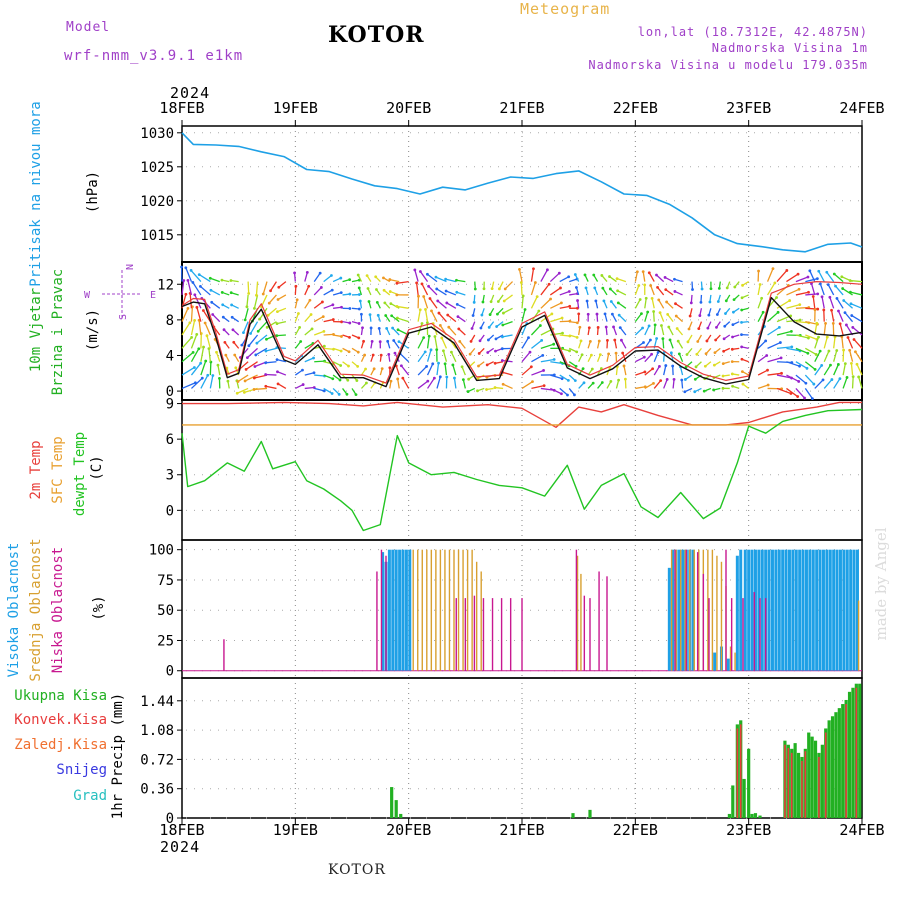  I want to click on sfc-temp-axis-label: SFC Temp, so click(58, 469).